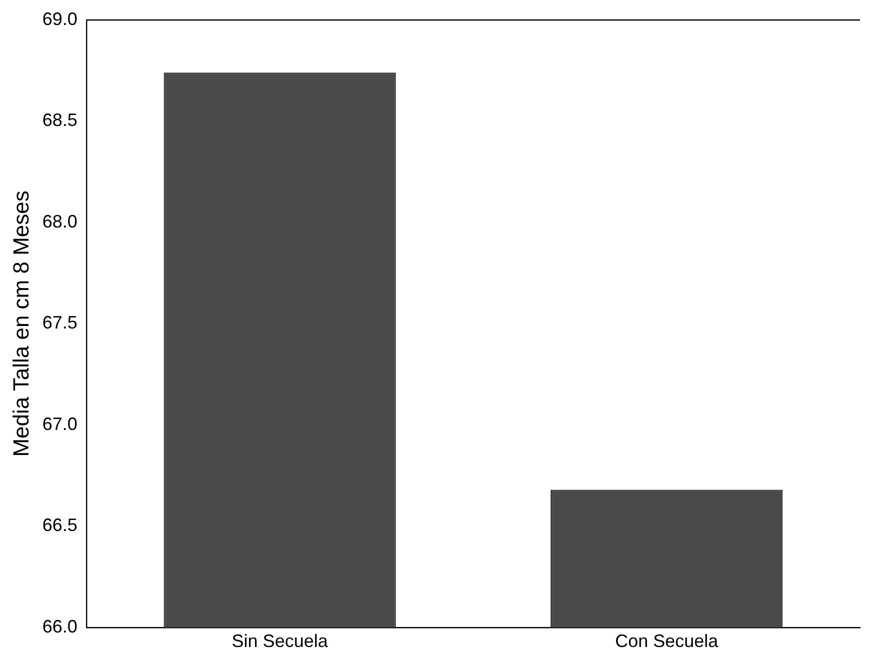 Image resolution: width=870 pixels, height=662 pixels. What do you see at coordinates (60, 18) in the screenshot?
I see `y-tick-label: 69.0` at bounding box center [60, 18].